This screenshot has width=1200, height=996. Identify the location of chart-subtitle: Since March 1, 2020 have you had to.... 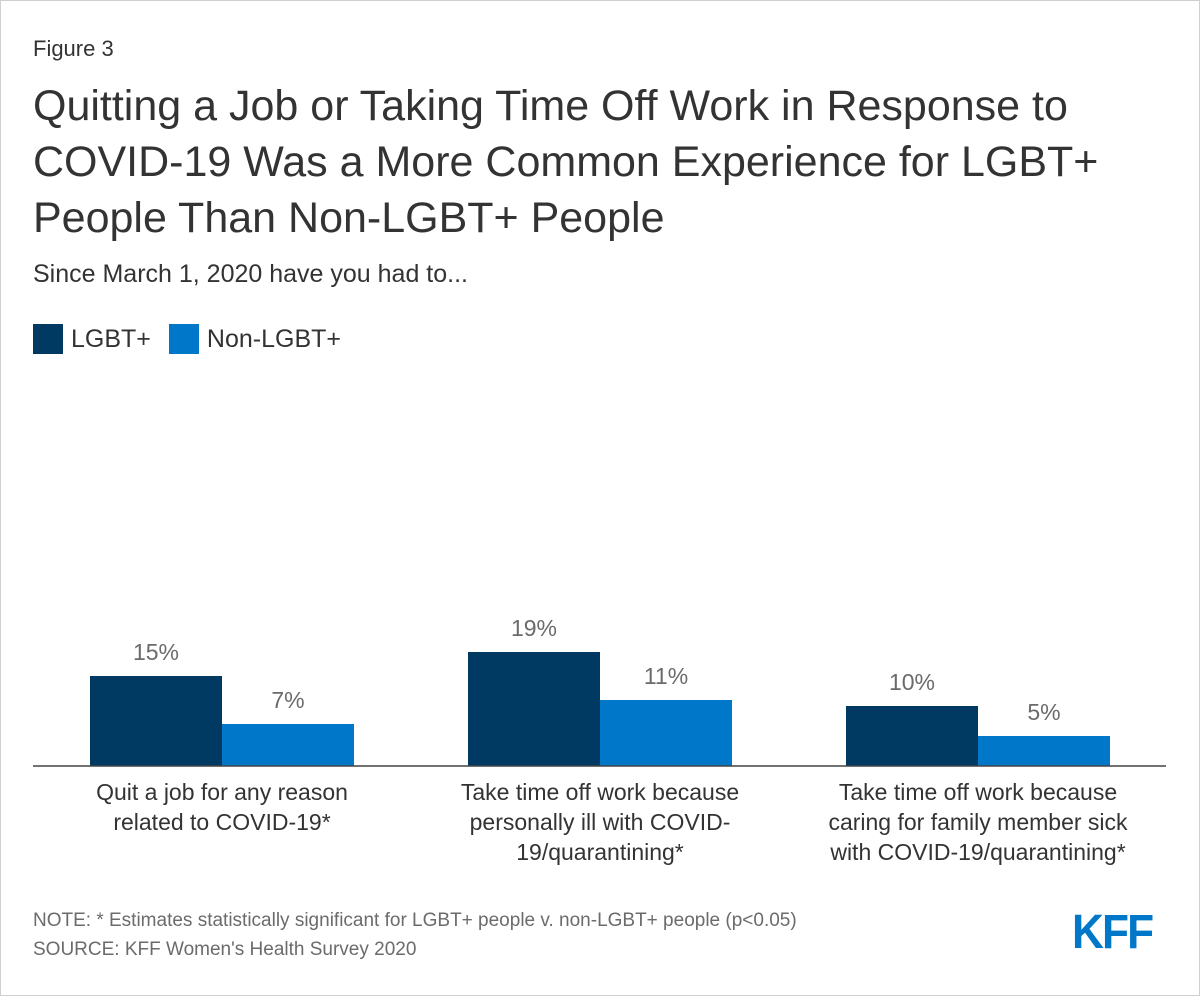
(250, 274).